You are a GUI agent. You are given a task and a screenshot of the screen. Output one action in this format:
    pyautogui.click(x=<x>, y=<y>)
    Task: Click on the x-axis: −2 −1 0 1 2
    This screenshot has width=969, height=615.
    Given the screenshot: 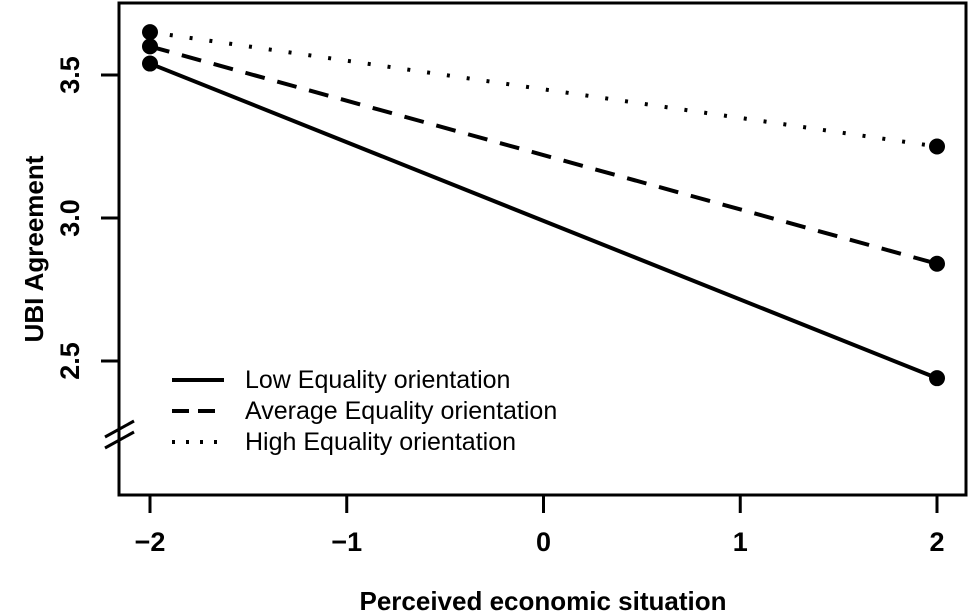 What is the action you would take?
    pyautogui.click(x=540, y=526)
    